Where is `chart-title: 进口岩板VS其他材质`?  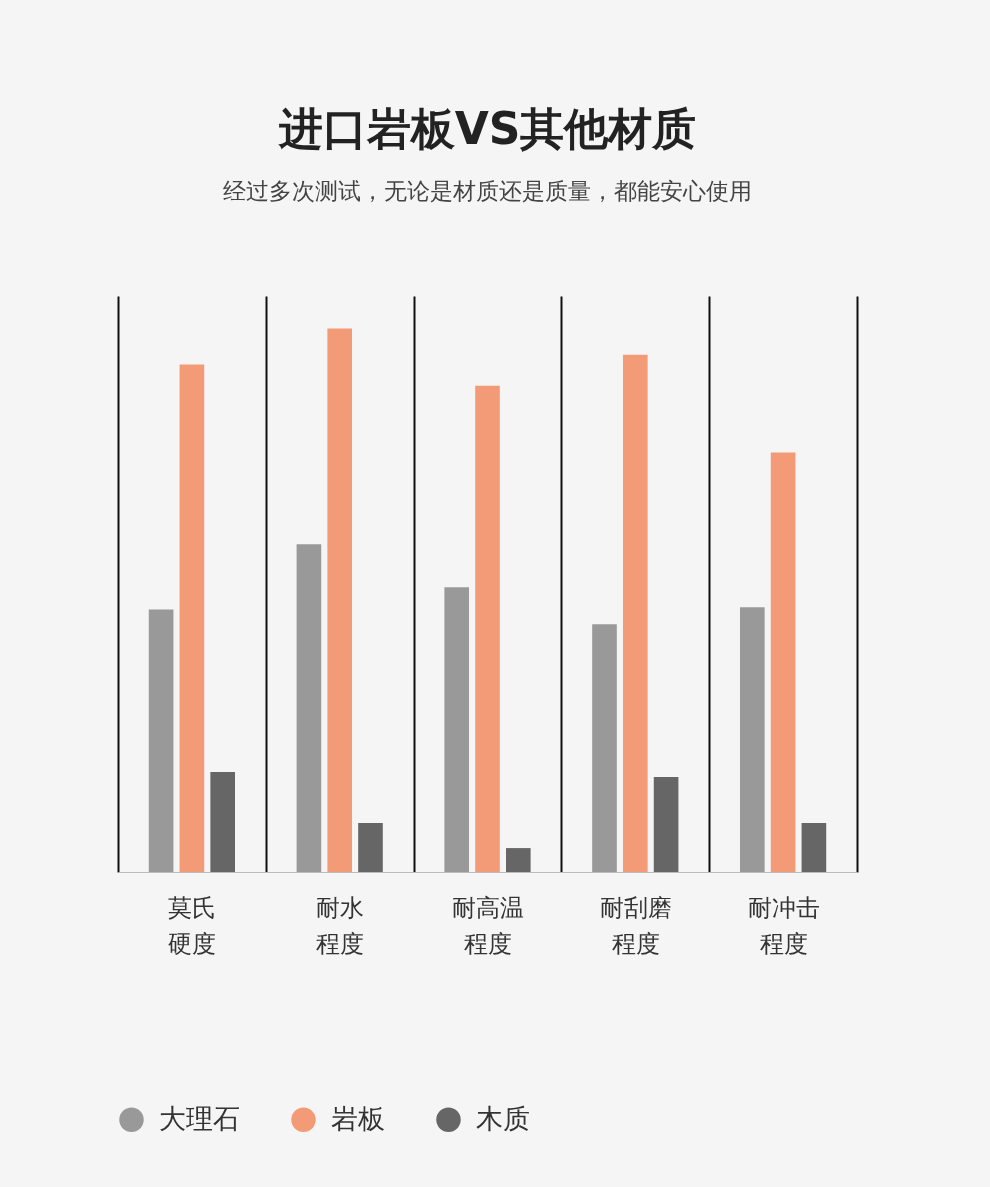
chart-title: 进口岩板VS其他材质 is located at coordinates (487, 128).